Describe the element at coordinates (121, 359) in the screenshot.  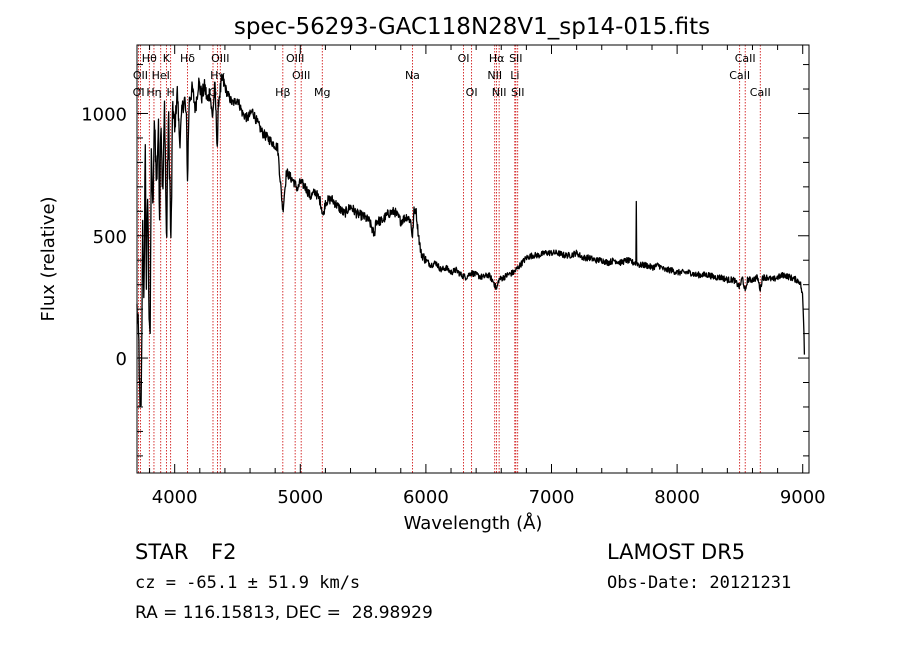
I see `y-tick-label: 0` at that location.